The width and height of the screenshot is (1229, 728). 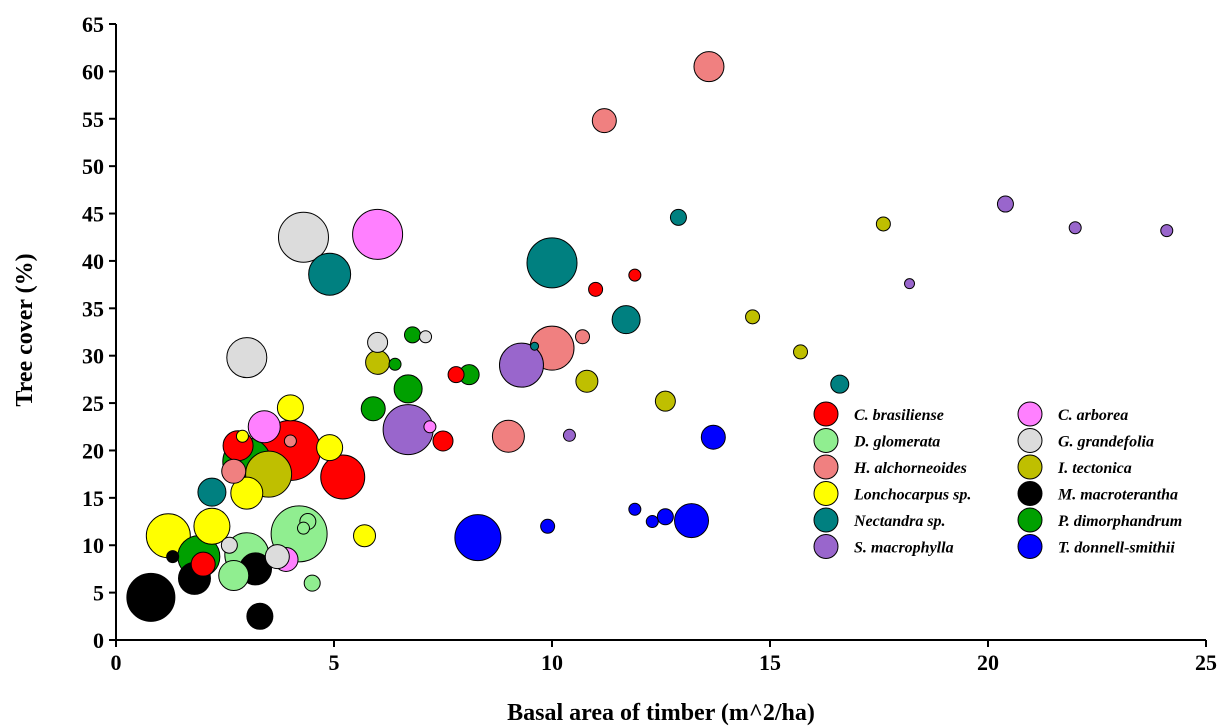 What do you see at coordinates (899, 415) in the screenshot?
I see `legend-label: C. brasiliense` at bounding box center [899, 415].